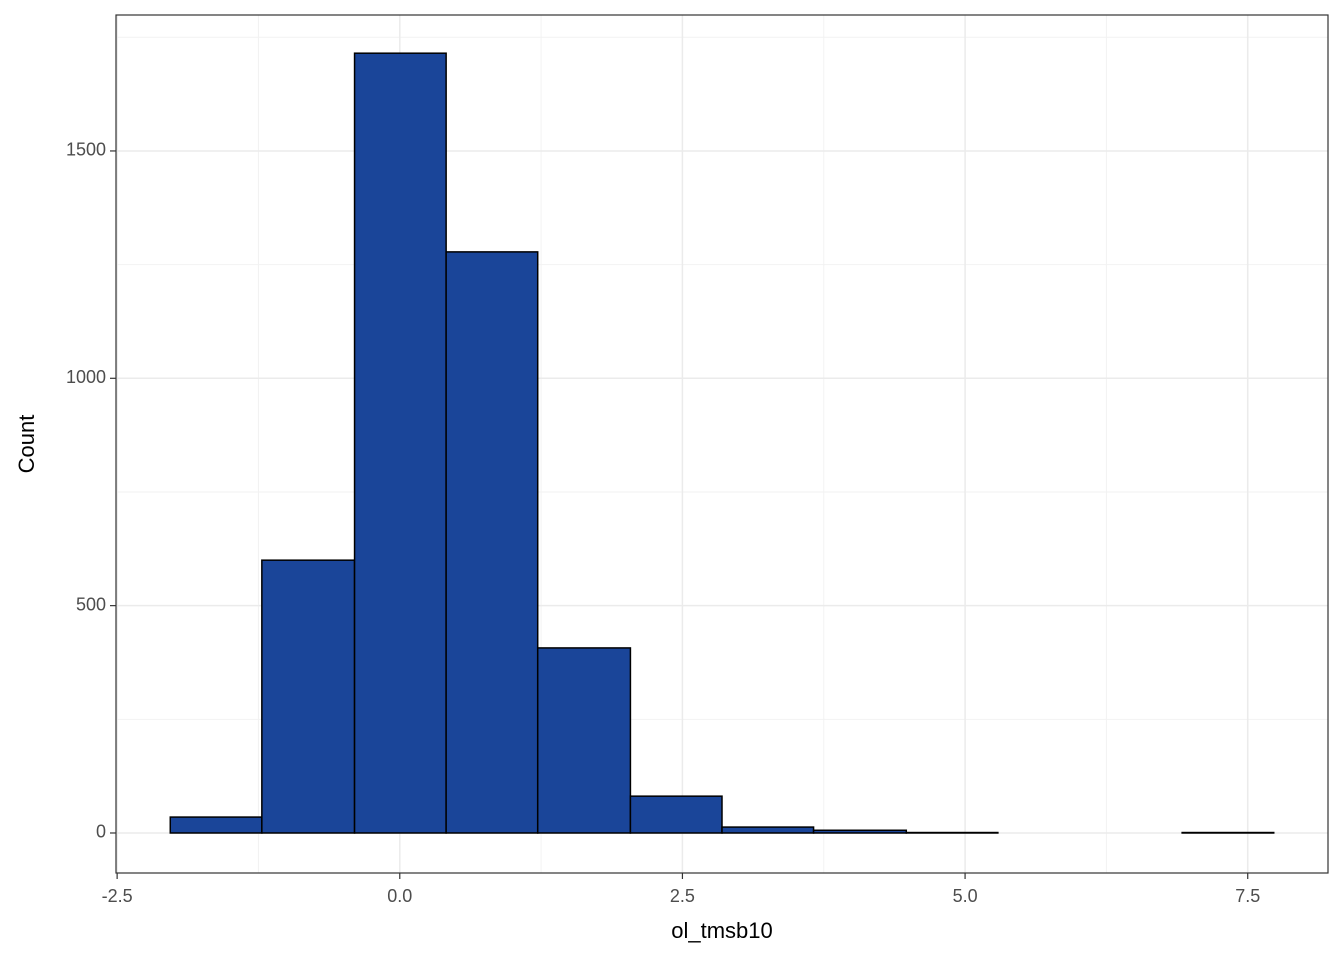  What do you see at coordinates (399, 896) in the screenshot?
I see `x-tick-label: 0.0` at bounding box center [399, 896].